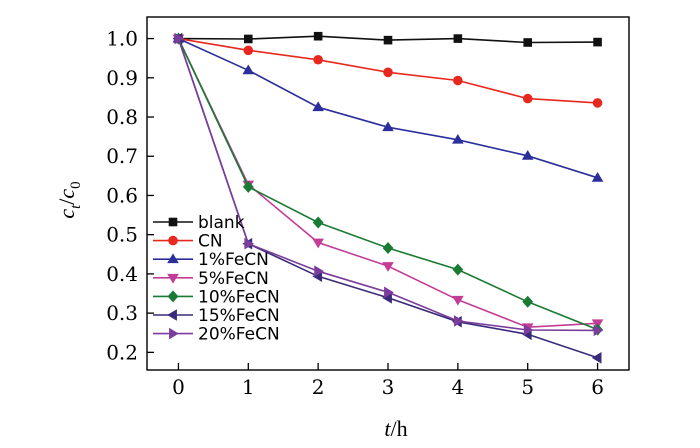  Describe the element at coordinates (221, 223) in the screenshot. I see `legend-label: blank` at that location.